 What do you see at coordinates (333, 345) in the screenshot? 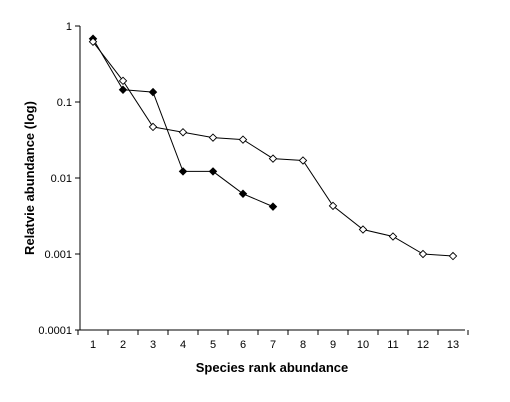
I see `x-tick-label: 9` at bounding box center [333, 345].